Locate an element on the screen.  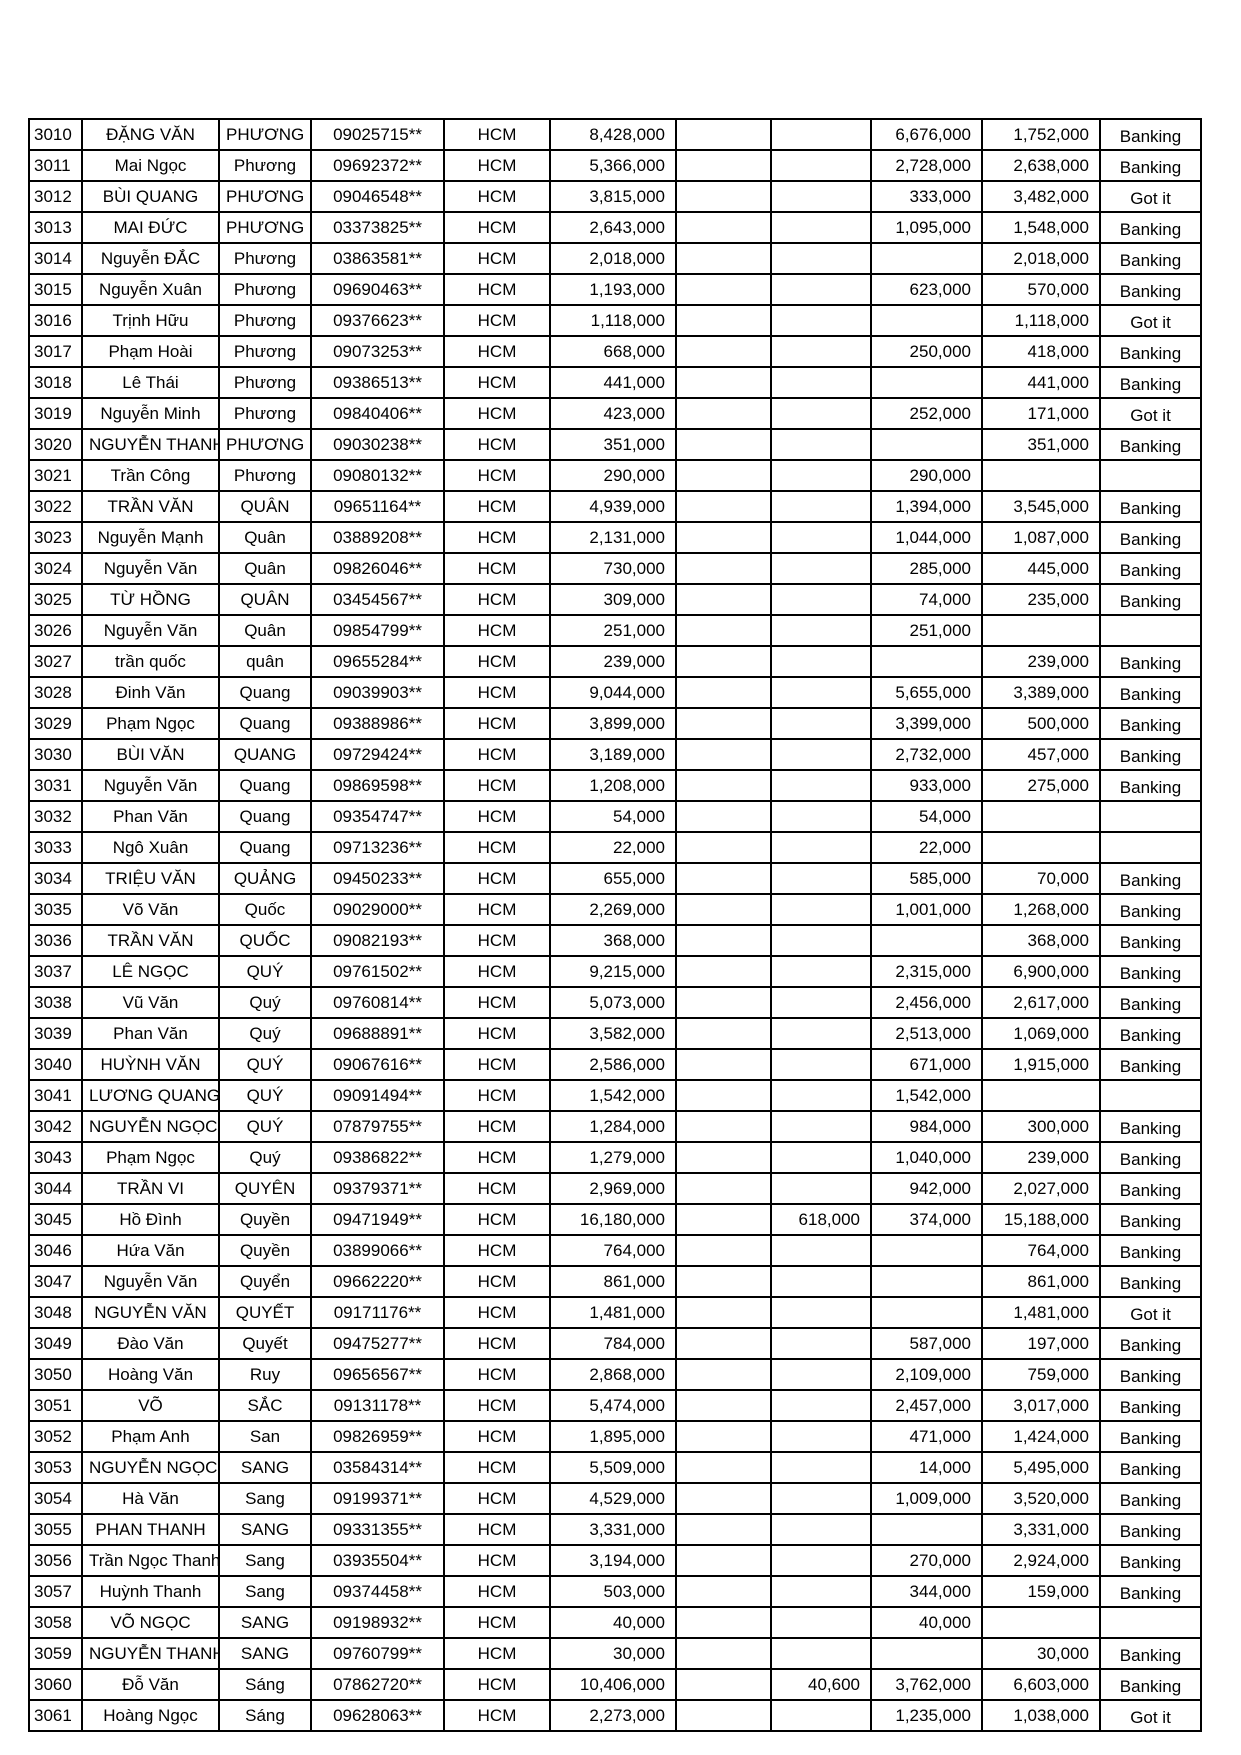
row-id-cell: 3026 is located at coordinates (55, 630).